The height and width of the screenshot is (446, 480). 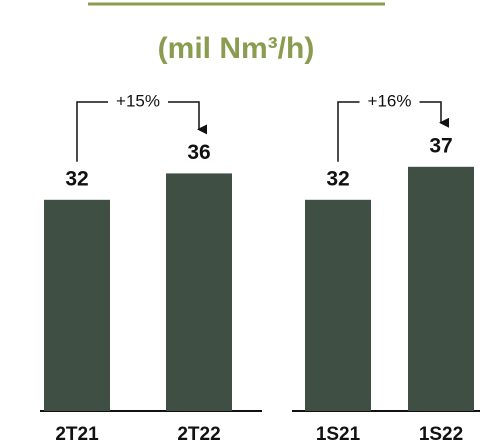 I want to click on x-tick-label: 2T22, so click(x=198, y=434).